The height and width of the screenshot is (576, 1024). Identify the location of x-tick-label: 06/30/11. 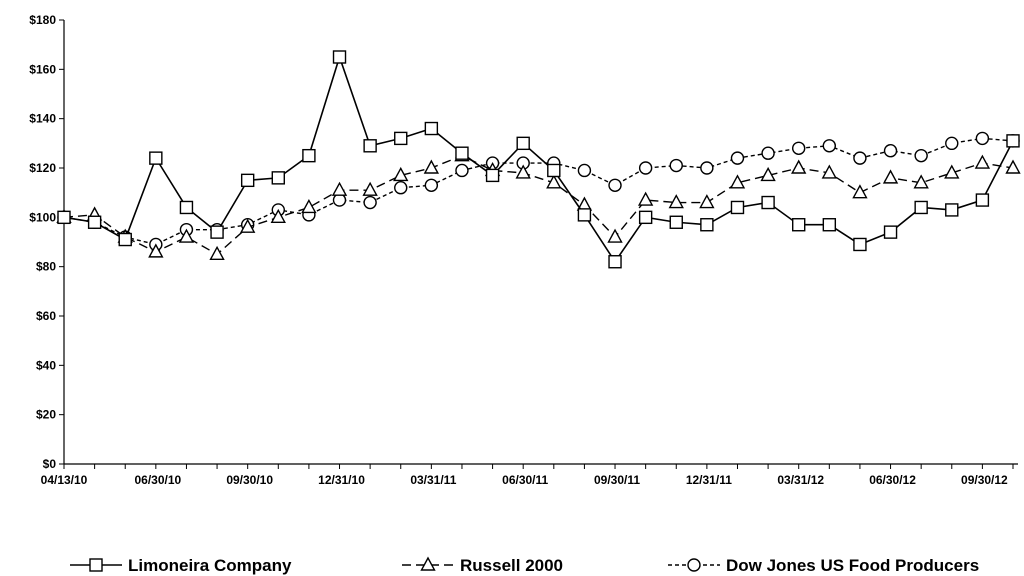
(525, 480).